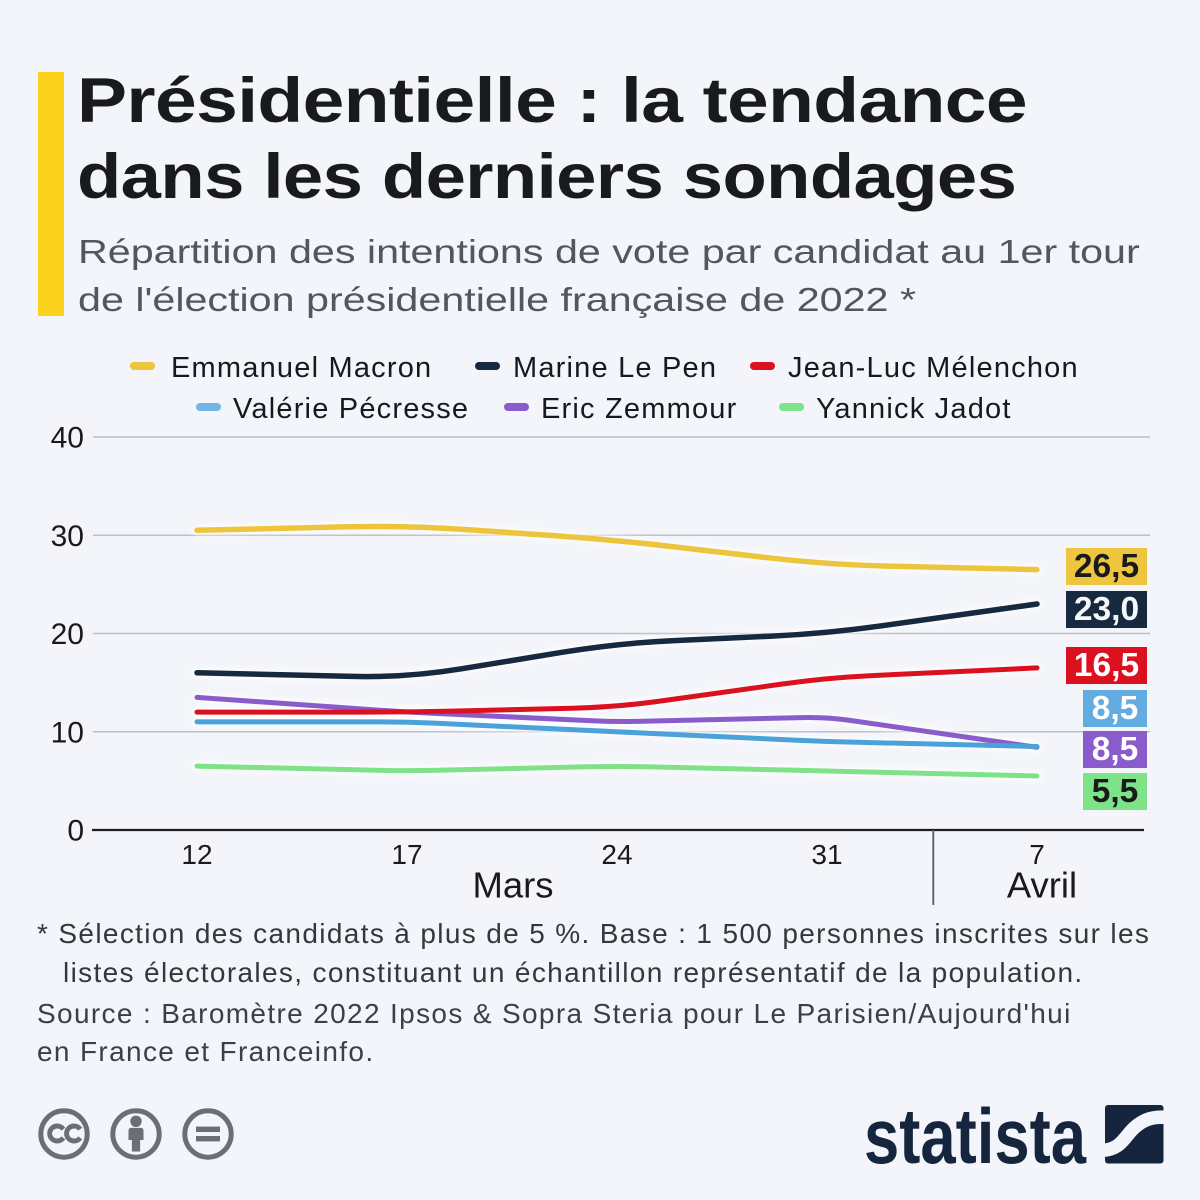  Describe the element at coordinates (1042, 885) in the screenshot. I see `svg-text: Avril` at that location.